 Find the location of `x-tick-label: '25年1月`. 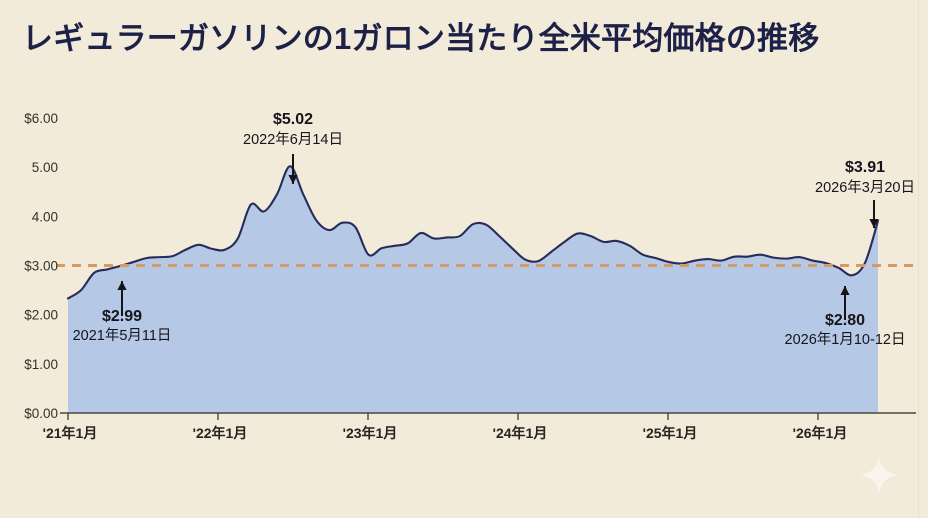

x-tick-label: '25年1月 is located at coordinates (670, 433).